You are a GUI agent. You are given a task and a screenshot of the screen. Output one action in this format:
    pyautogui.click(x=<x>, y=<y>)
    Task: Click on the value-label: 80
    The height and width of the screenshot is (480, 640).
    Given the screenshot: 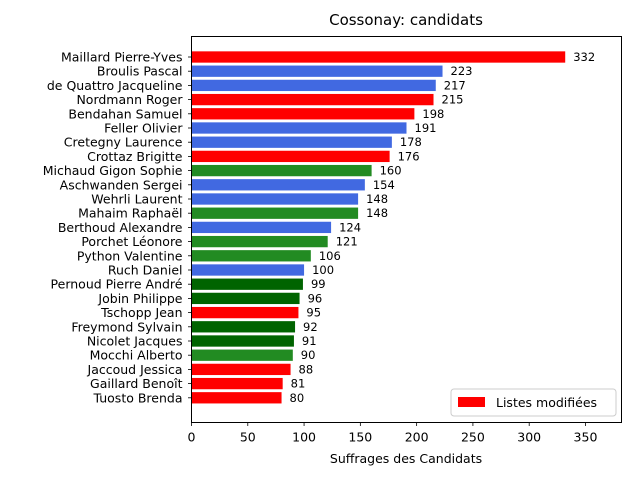 What is the action you would take?
    pyautogui.click(x=297, y=398)
    